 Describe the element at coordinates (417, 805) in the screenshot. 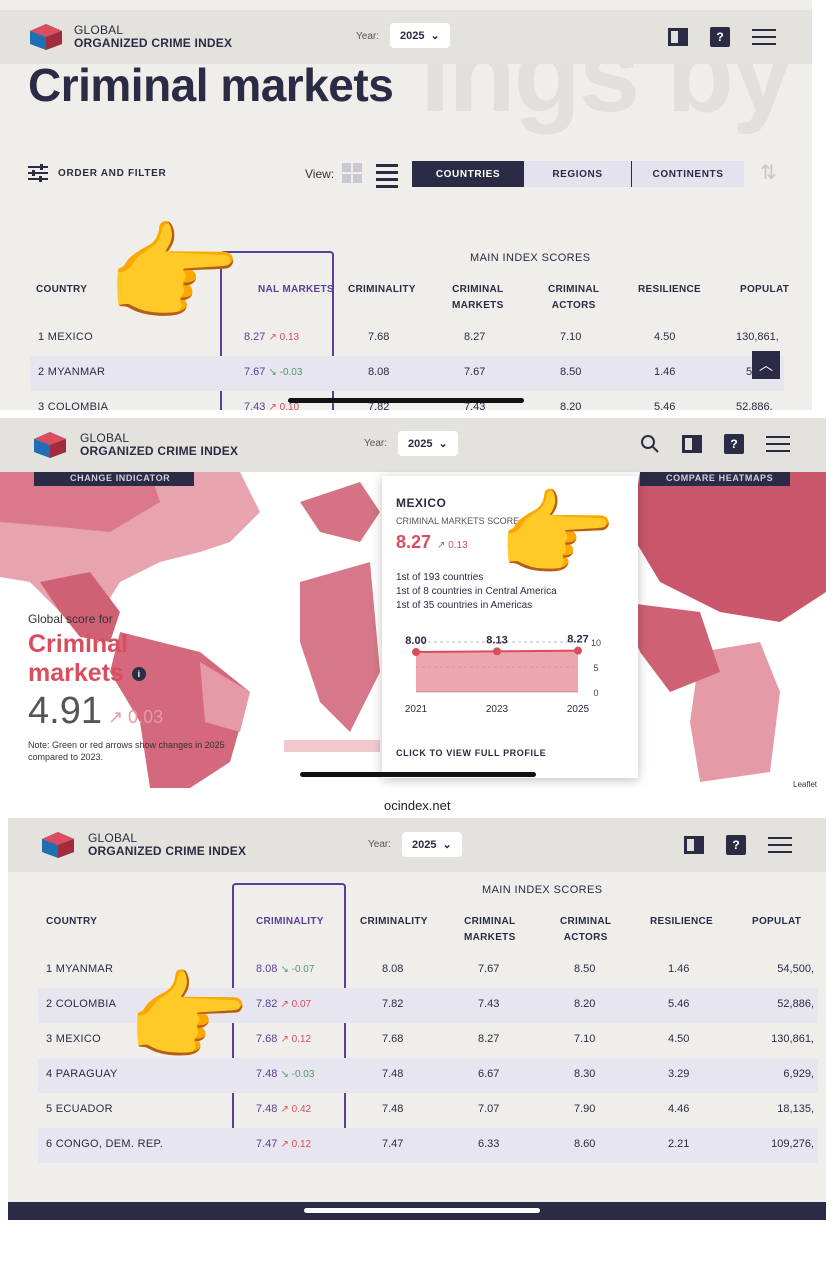

I see `url-caption: ocindex.net` at that location.